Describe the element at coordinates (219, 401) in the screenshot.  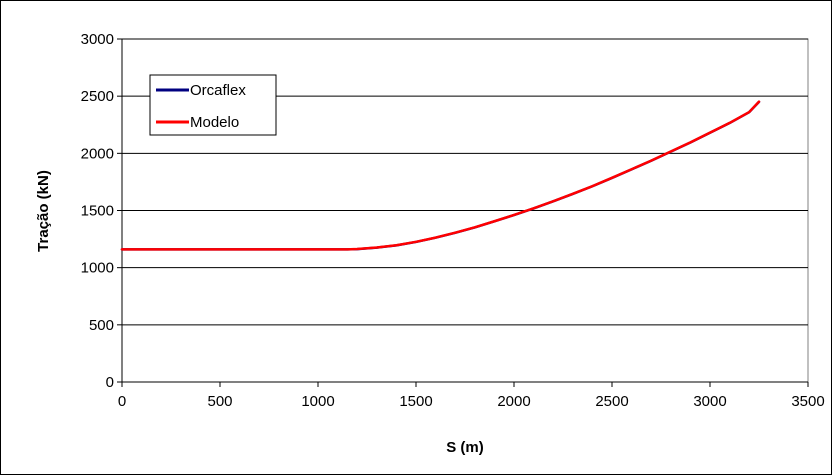
I see `x-tick-label: 500` at that location.